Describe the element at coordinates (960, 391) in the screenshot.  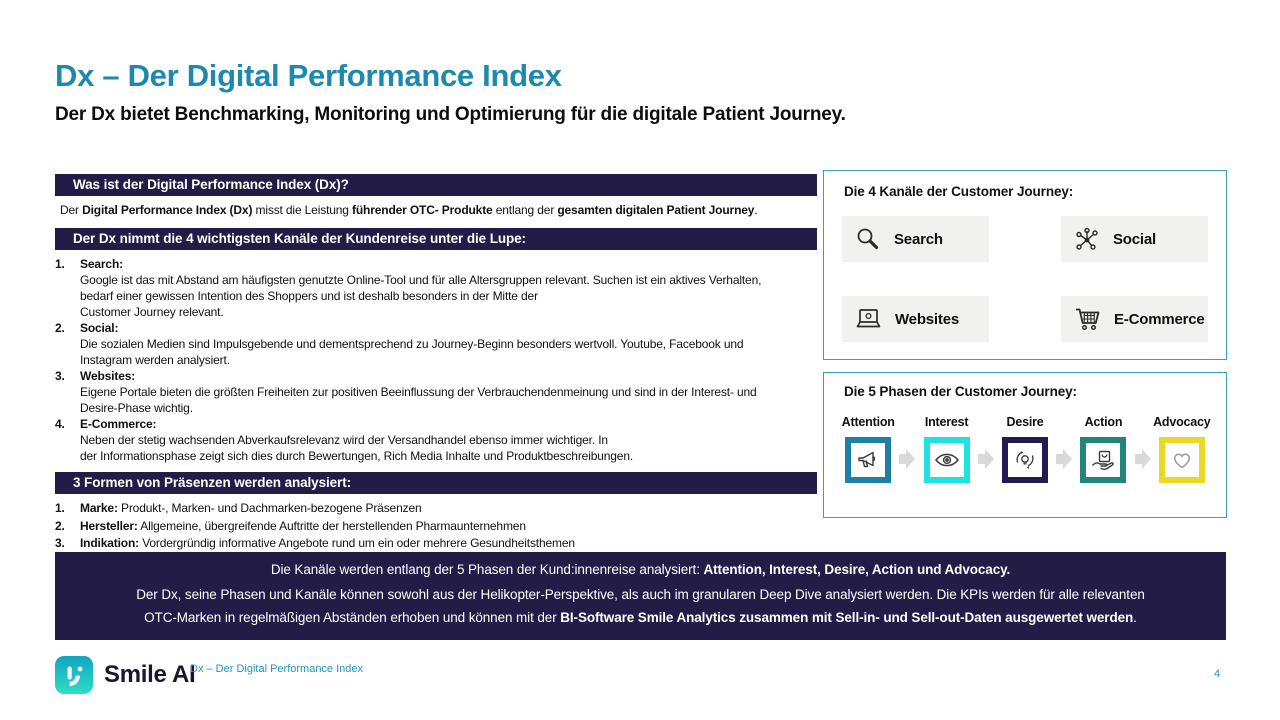
I see `phases-panel-title: Die 5 Phasen der Customer Journey:` at that location.